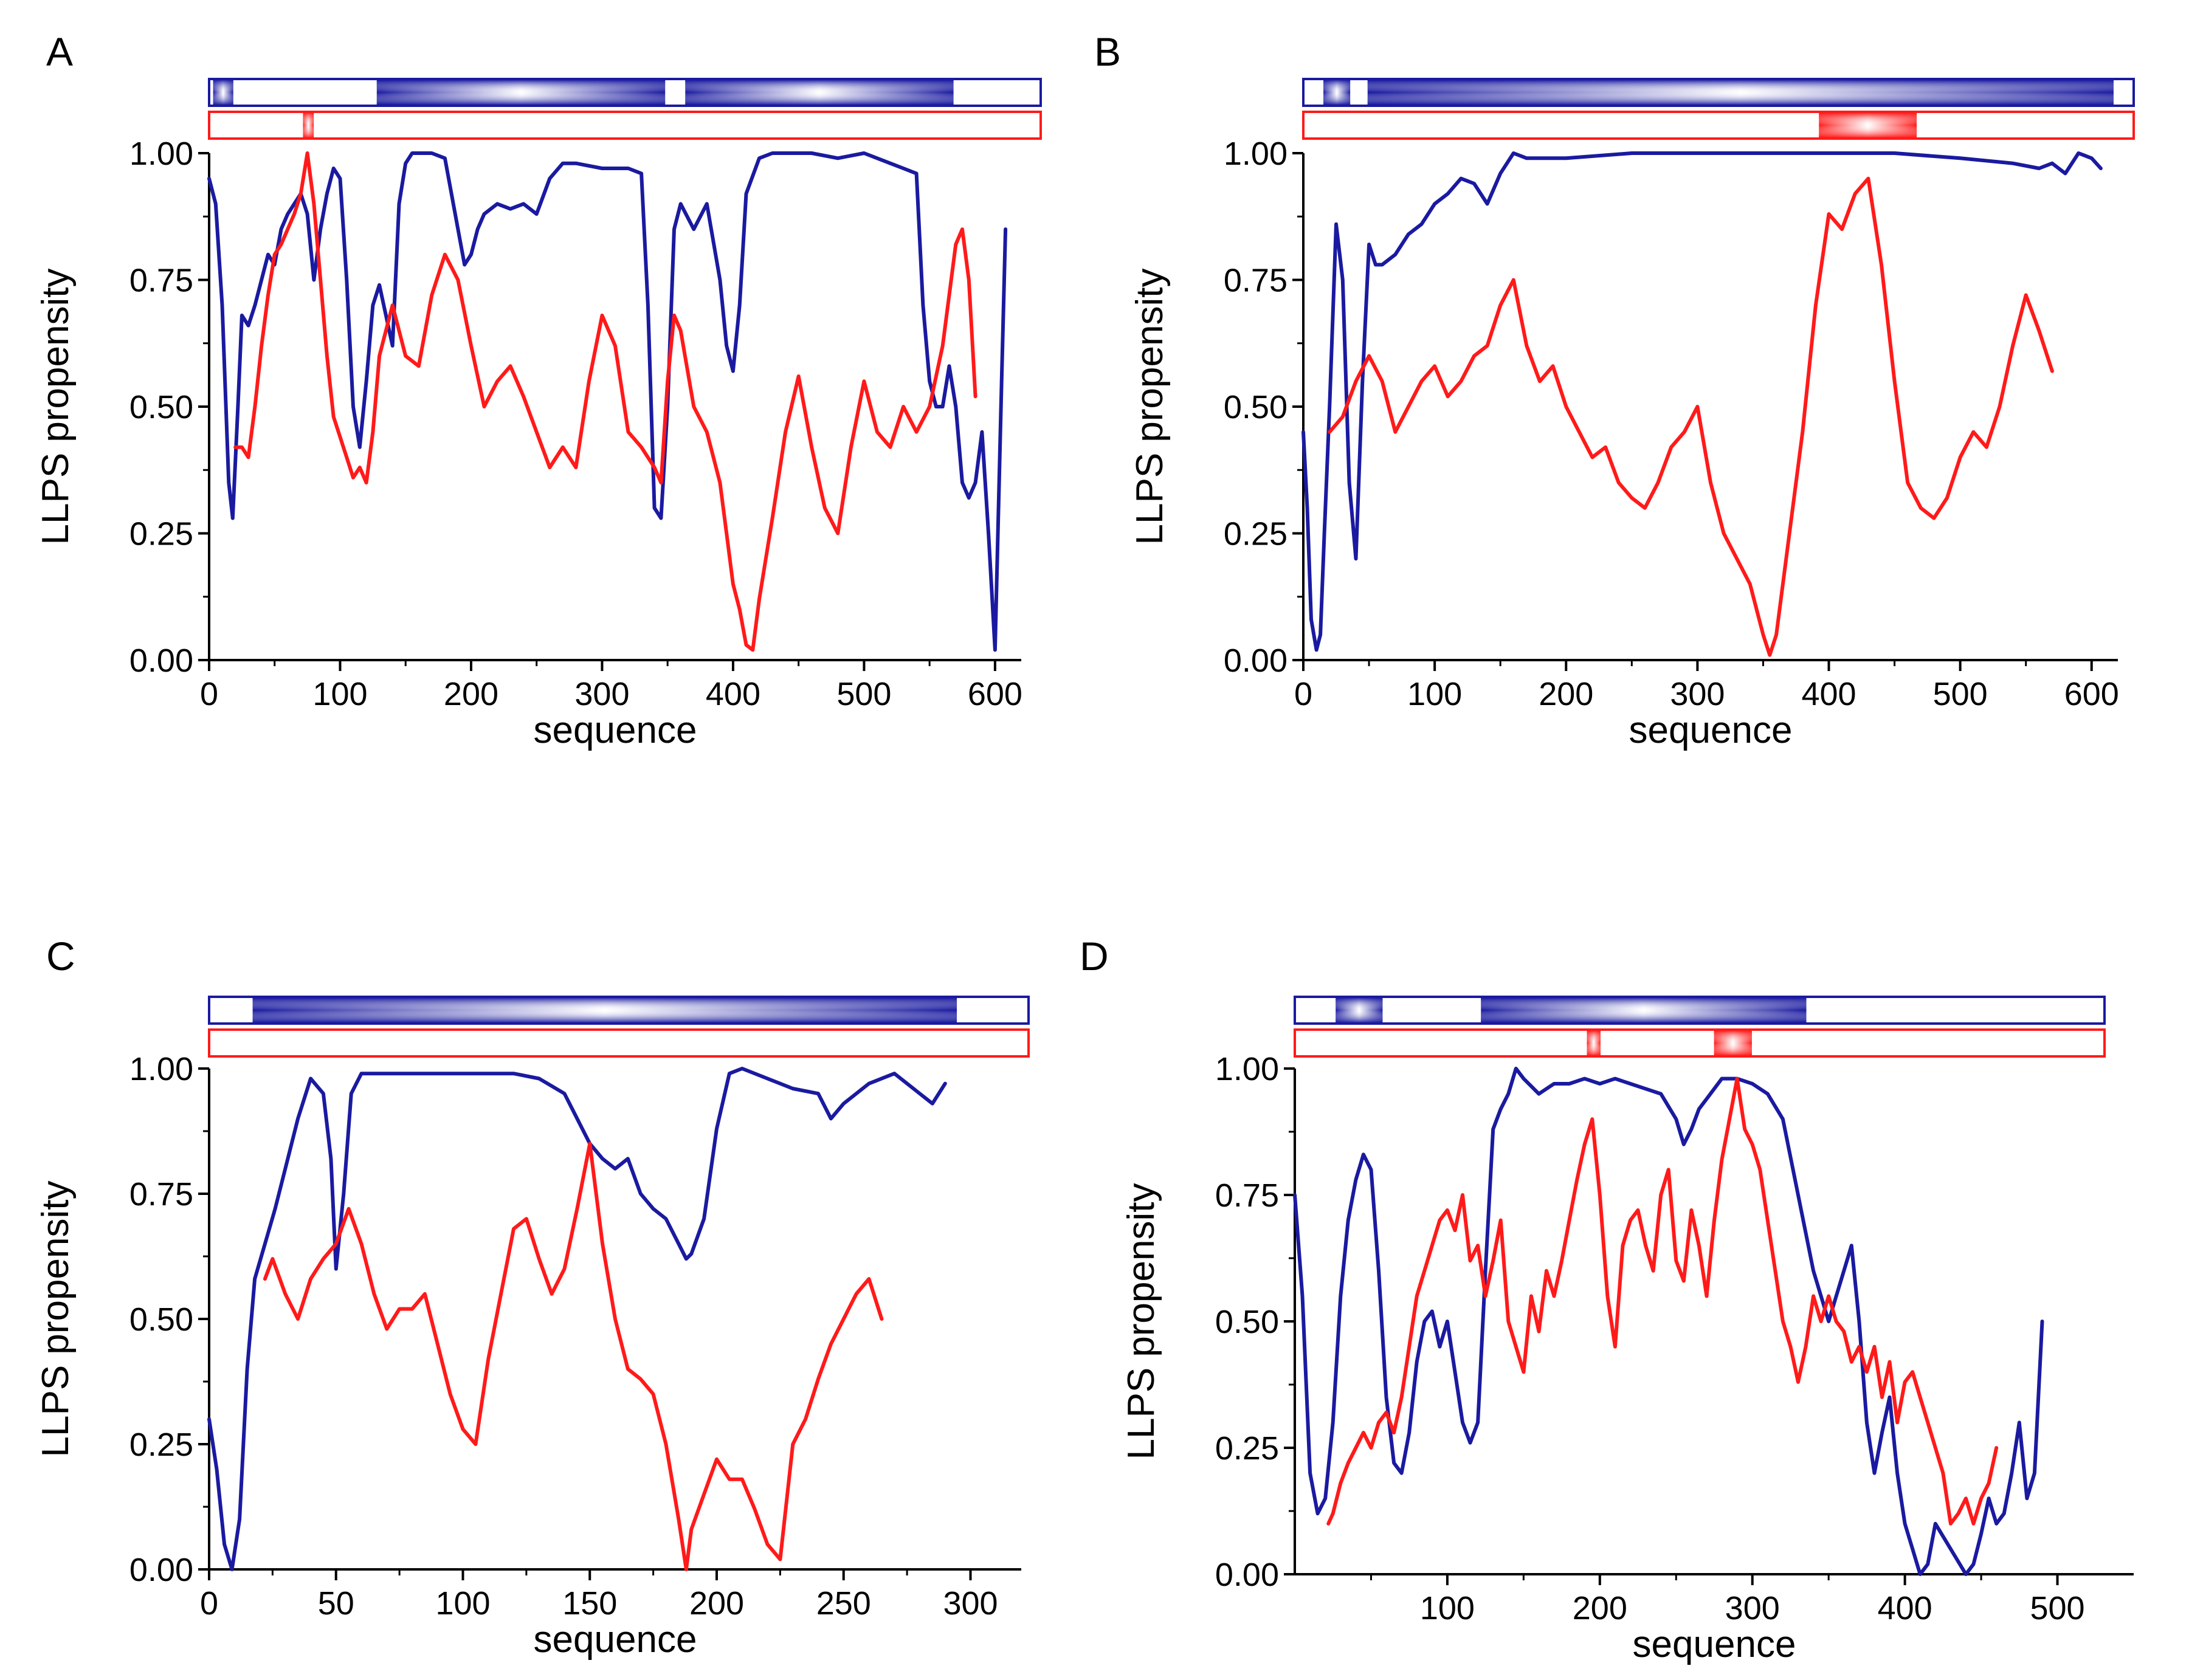 The image size is (2189, 1680). I want to click on panel-letter: C, so click(60, 956).